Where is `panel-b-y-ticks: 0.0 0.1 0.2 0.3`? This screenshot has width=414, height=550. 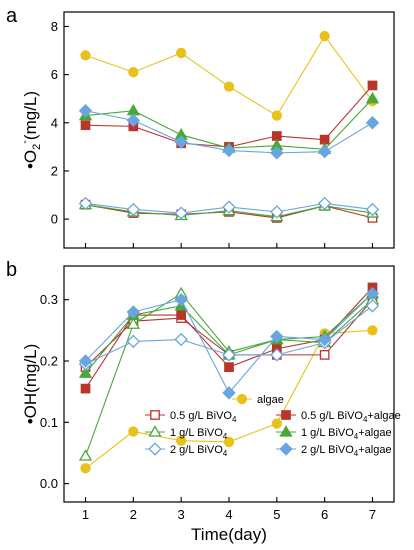 panel-b-y-ticks: 0.0 0.1 0.2 0.3 is located at coordinates (54, 391).